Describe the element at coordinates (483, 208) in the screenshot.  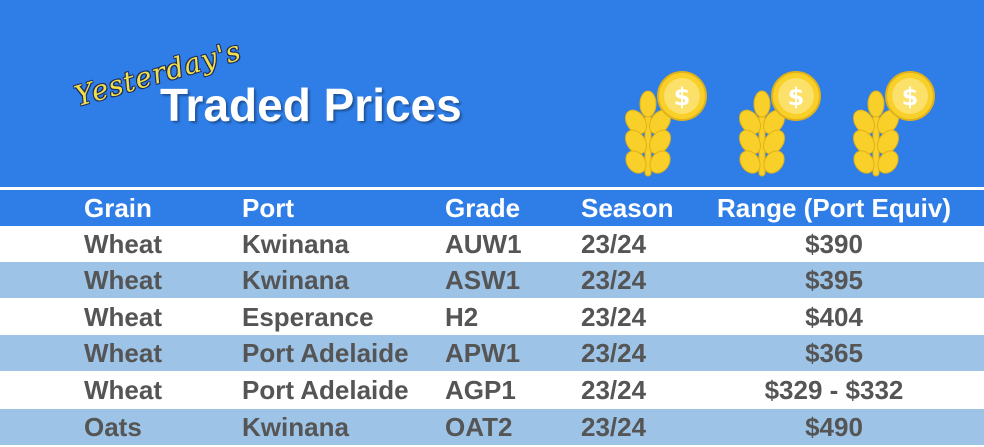
I see `header-grade: Grade` at that location.